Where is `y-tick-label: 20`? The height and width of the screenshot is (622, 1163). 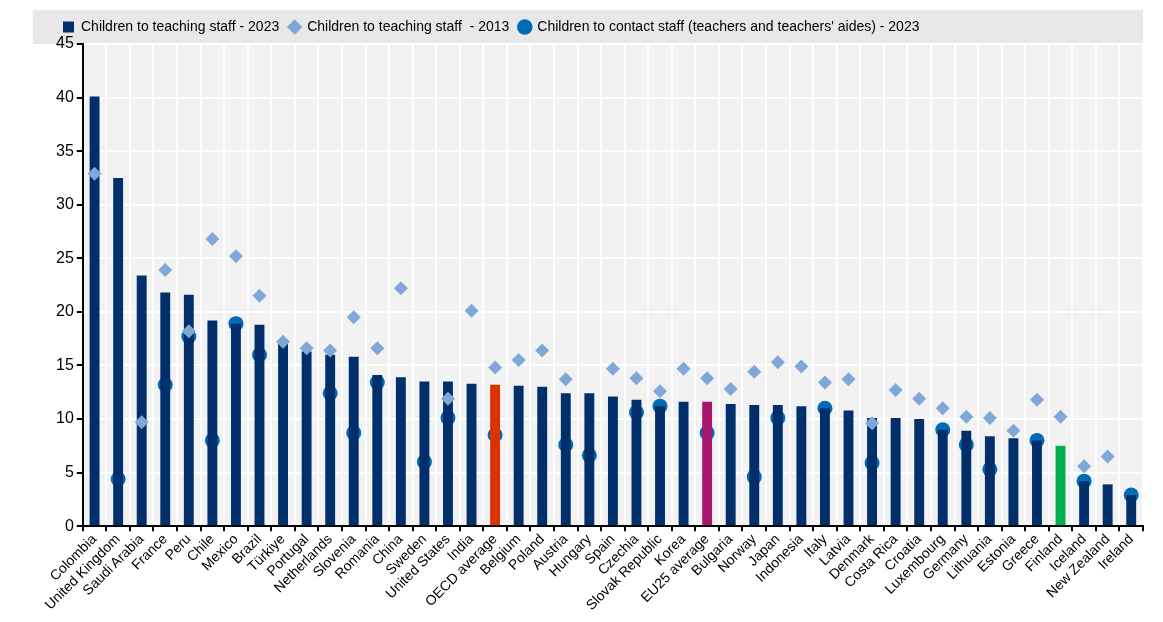
y-tick-label: 20 is located at coordinates (65, 311).